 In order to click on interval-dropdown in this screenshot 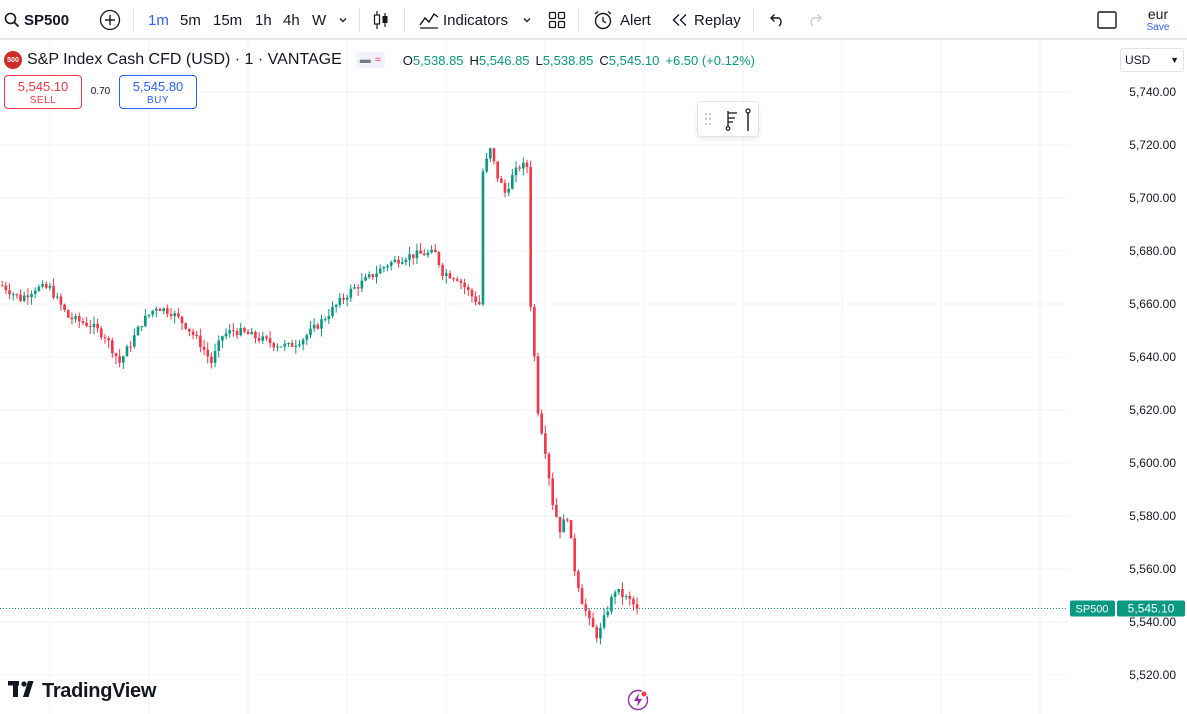, I will do `click(343, 20)`.